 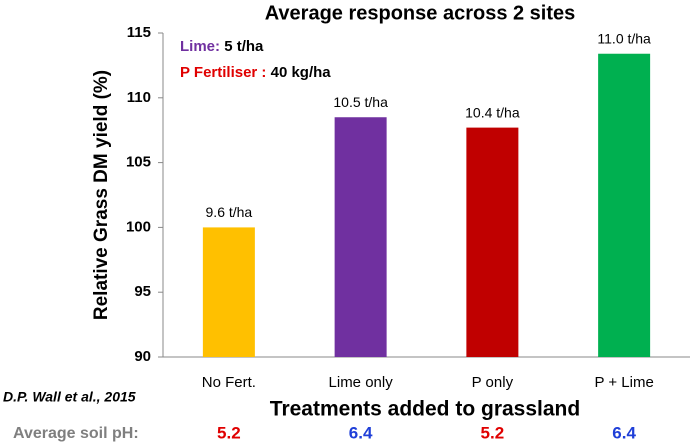 I want to click on value-label: 11.0 t/ha, so click(x=624, y=38).